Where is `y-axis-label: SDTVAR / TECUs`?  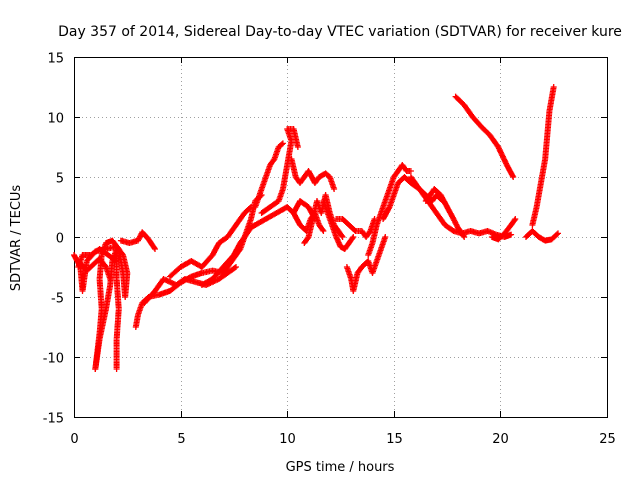
y-axis-label: SDTVAR / TECUs is located at coordinates (16, 238).